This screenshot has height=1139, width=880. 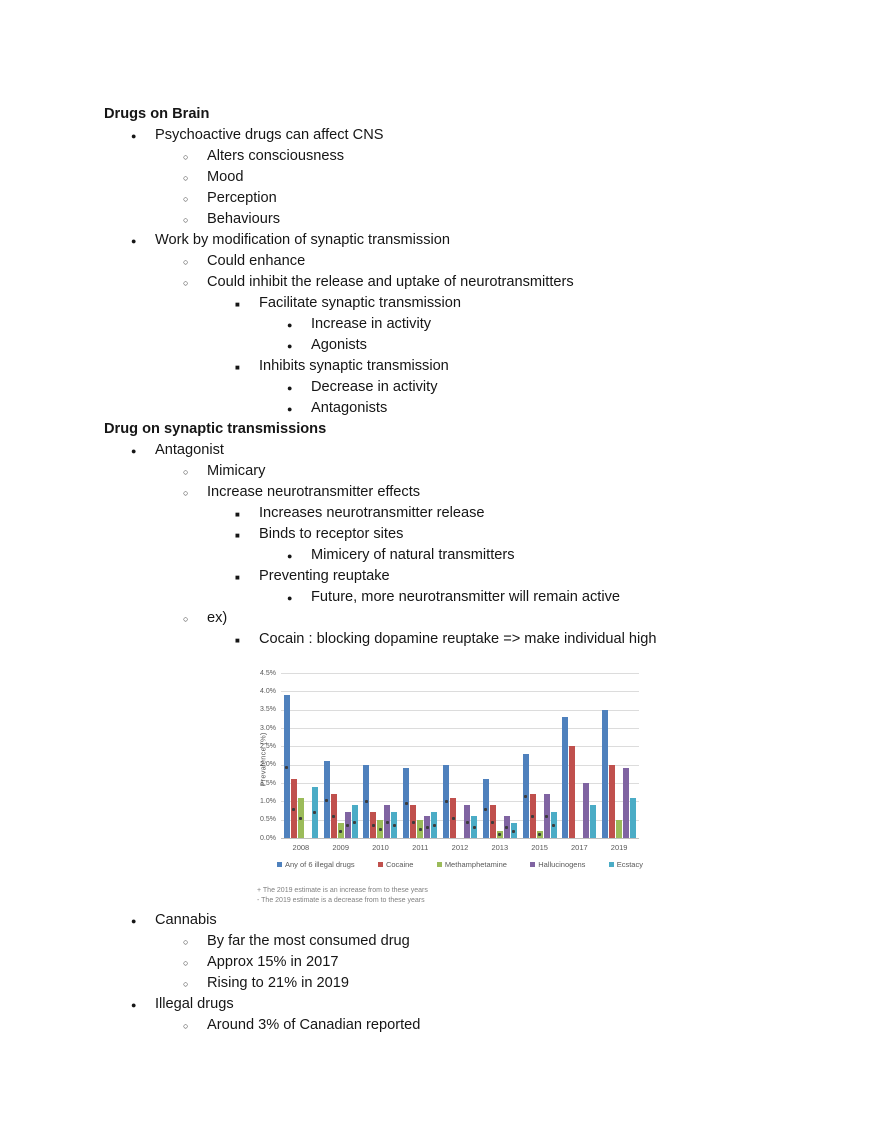 What do you see at coordinates (217, 618) in the screenshot?
I see `outline-text: ex)` at bounding box center [217, 618].